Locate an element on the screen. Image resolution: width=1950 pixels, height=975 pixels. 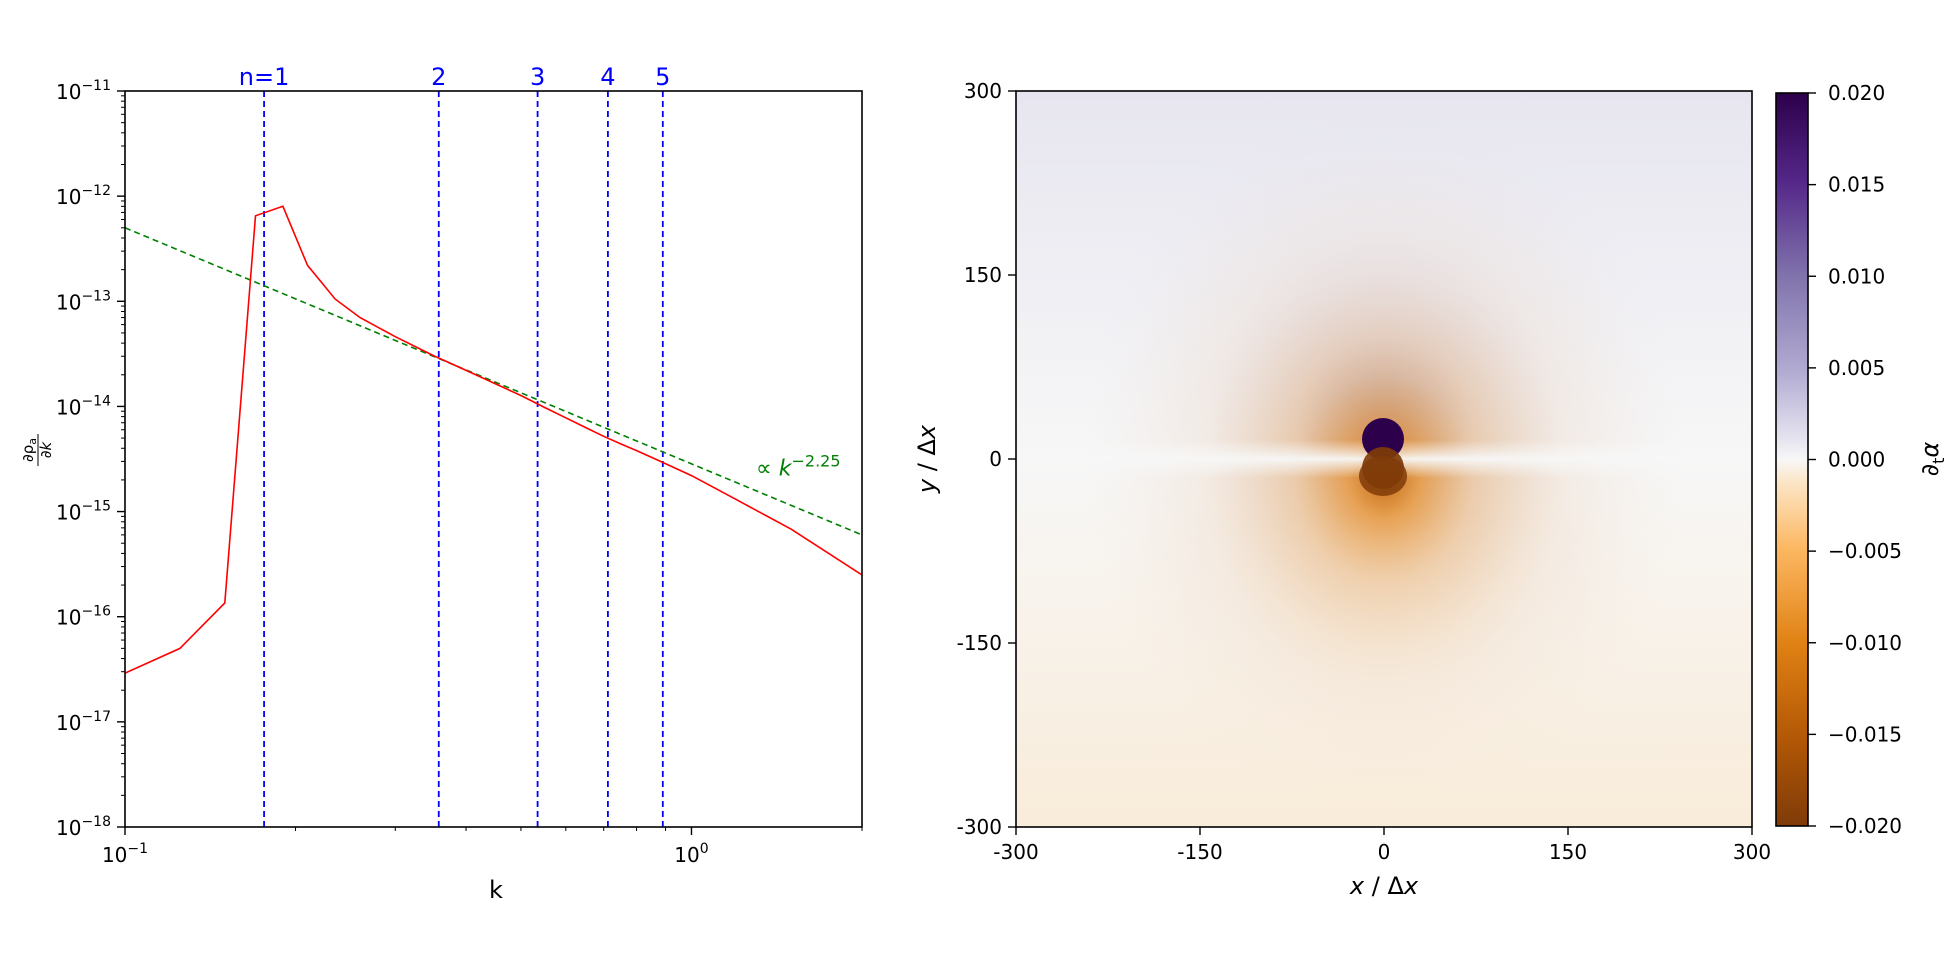
heatmap-y-axis-label: y / Δx is located at coordinates (927, 459).